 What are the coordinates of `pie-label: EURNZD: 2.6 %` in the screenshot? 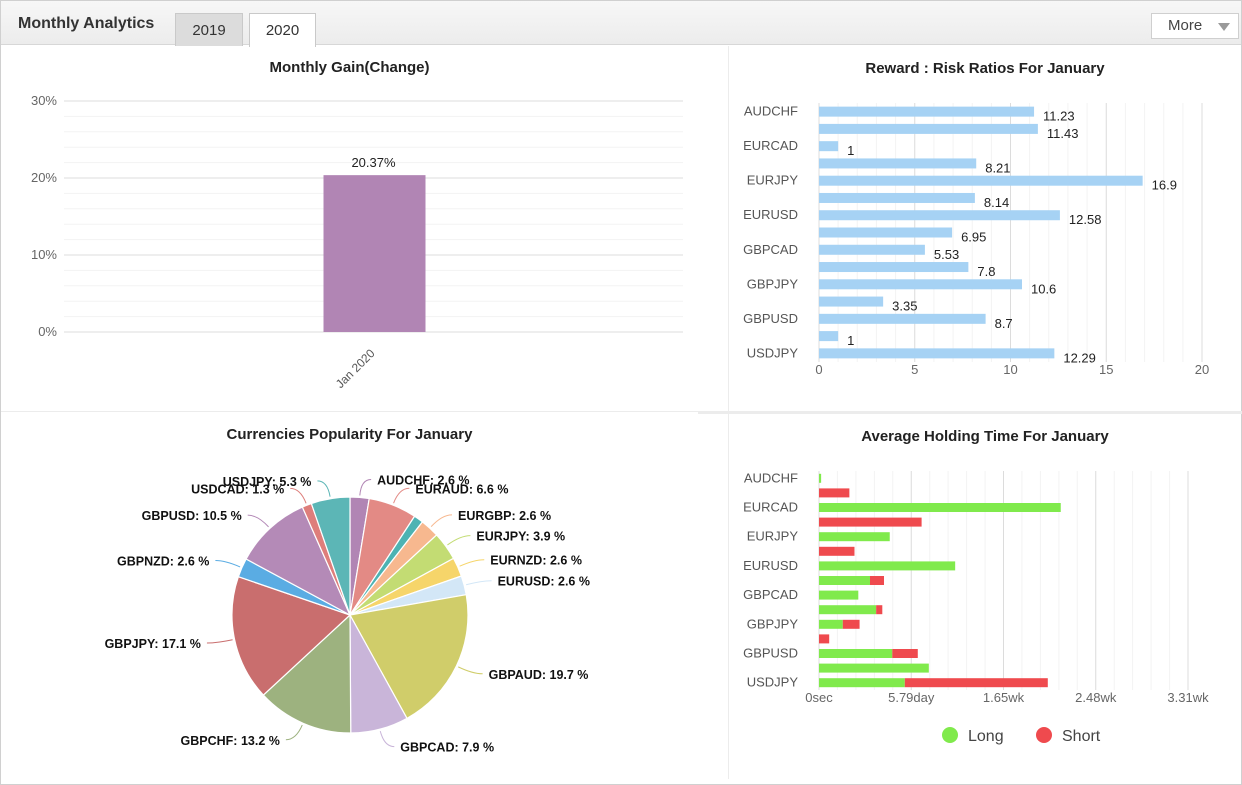 It's located at (536, 561).